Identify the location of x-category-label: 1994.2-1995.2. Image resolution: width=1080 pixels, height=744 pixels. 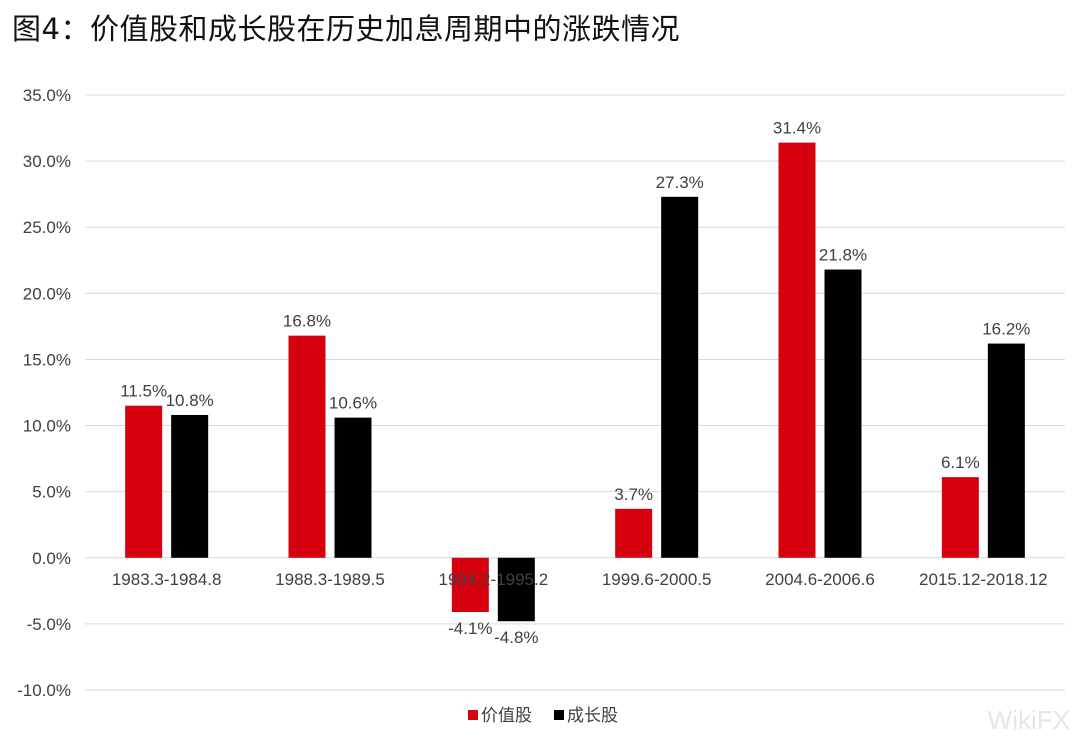
(494, 579).